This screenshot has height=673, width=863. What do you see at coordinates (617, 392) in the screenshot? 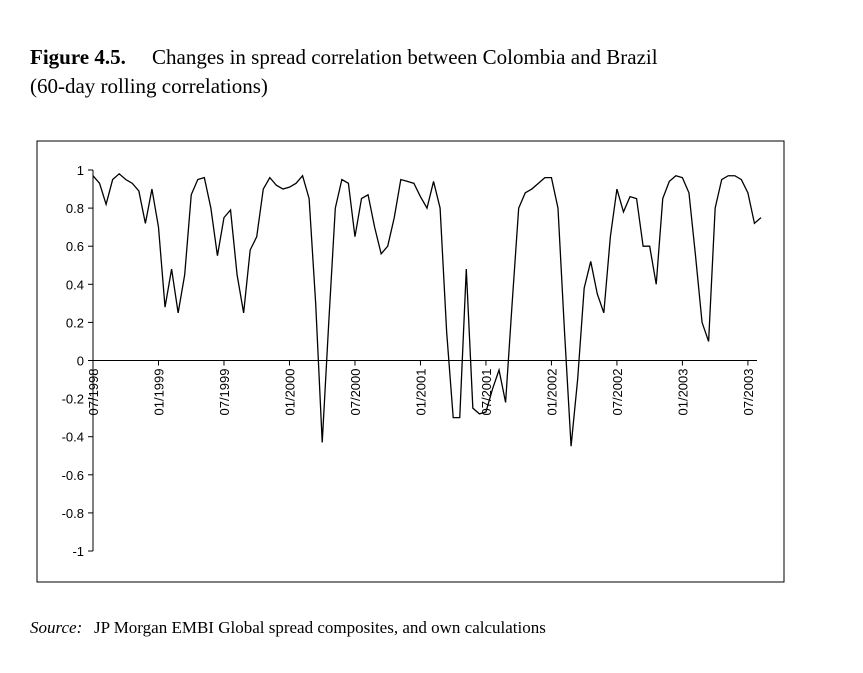
I see `x-tick-label: 07/2002` at bounding box center [617, 392].